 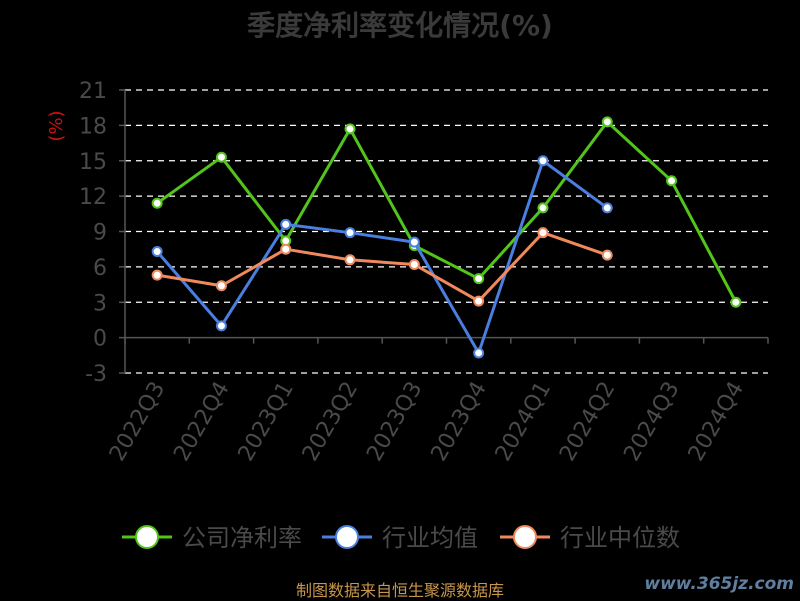 I want to click on legend-item: 公司净利率, so click(x=212, y=538).